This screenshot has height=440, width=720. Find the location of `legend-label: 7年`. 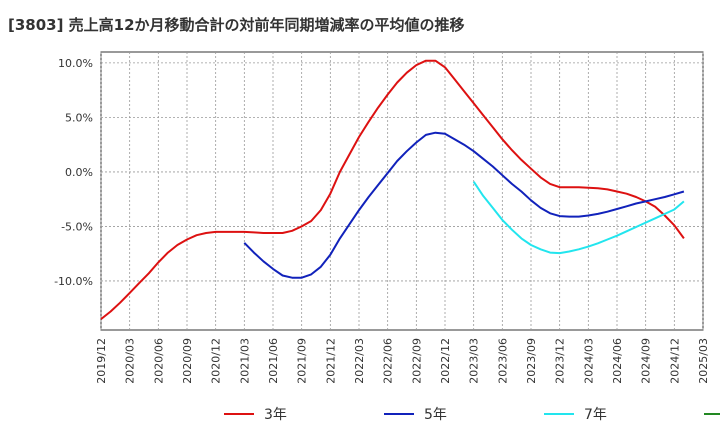

legend-label: 7年 is located at coordinates (595, 415).